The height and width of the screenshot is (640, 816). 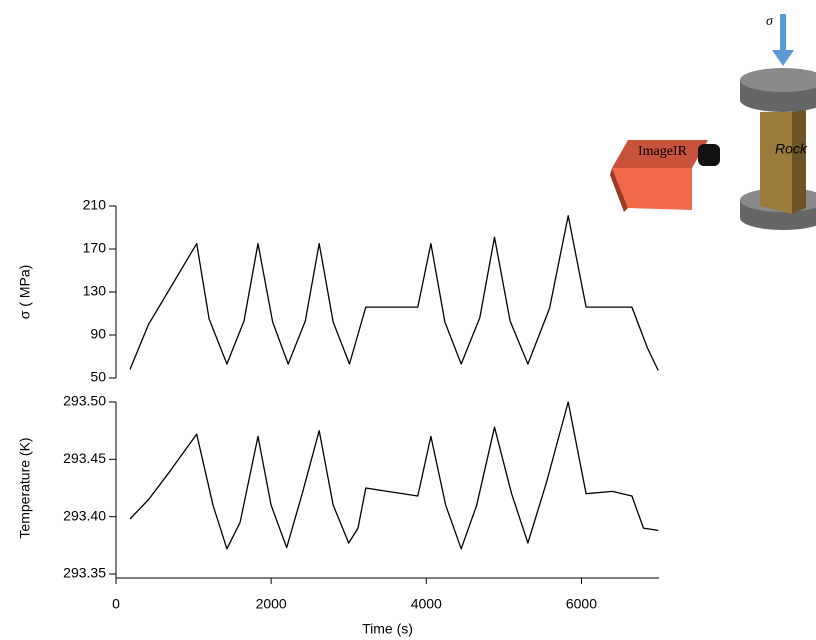 What do you see at coordinates (84, 573) in the screenshot?
I see `y-tick-label: 293.35` at bounding box center [84, 573].